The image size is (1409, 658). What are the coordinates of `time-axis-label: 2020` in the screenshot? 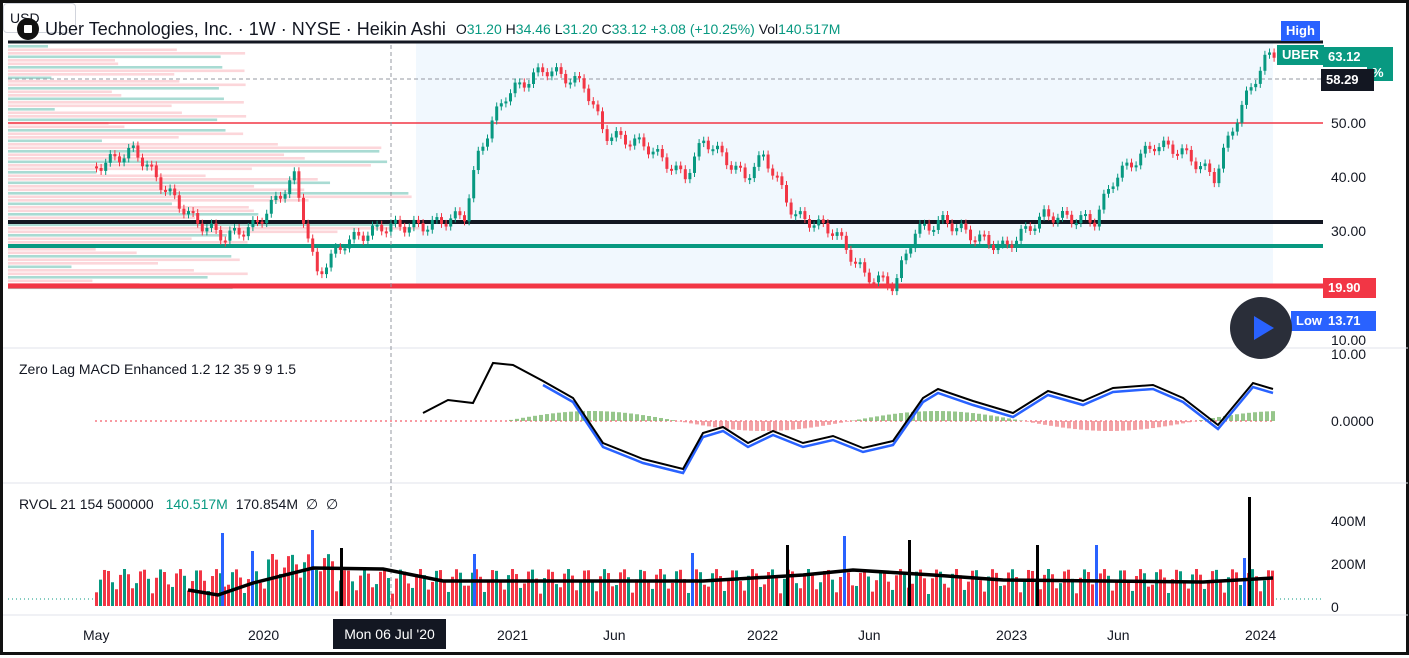 It's located at (263, 635).